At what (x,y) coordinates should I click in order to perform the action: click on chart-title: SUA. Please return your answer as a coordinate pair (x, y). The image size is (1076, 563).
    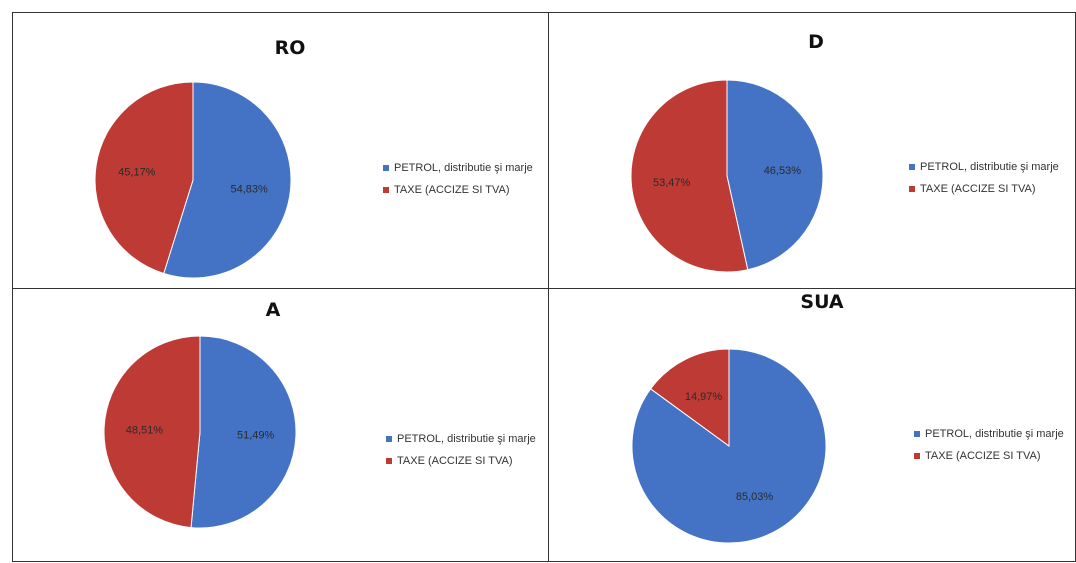
    Looking at the image, I should click on (822, 302).